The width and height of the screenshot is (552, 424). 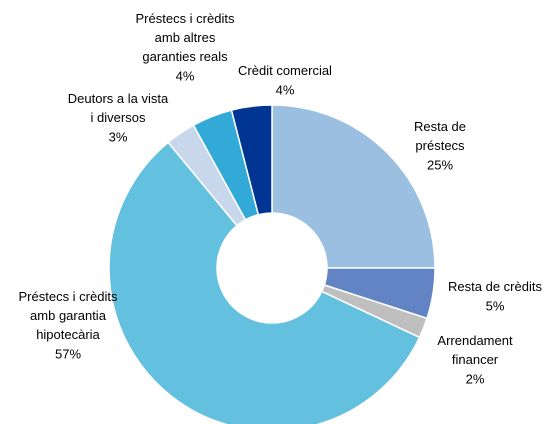 I want to click on segment-label: Arrendament financer, so click(x=475, y=350).